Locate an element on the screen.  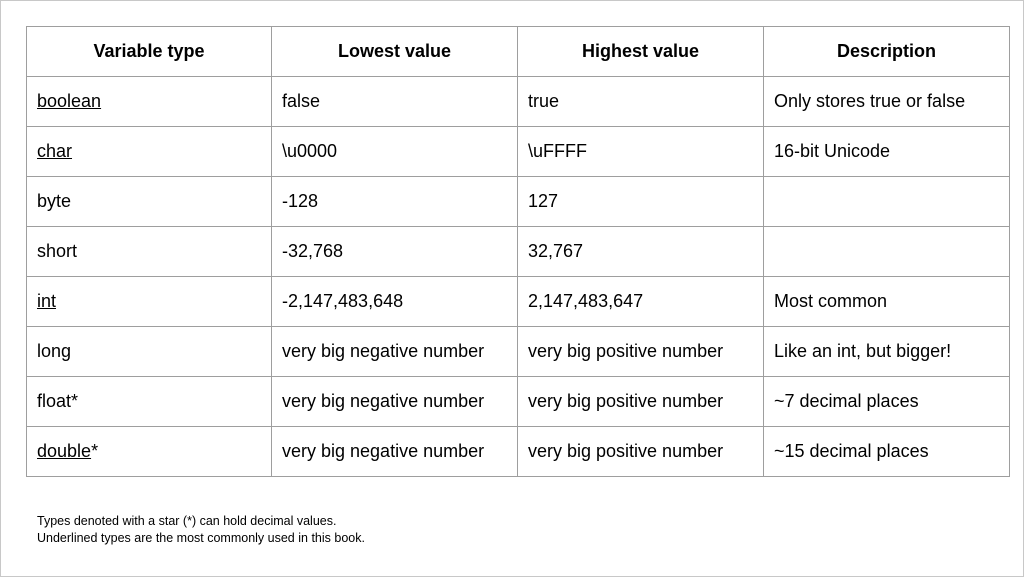
cell-variable-type: float* is located at coordinates (149, 401).